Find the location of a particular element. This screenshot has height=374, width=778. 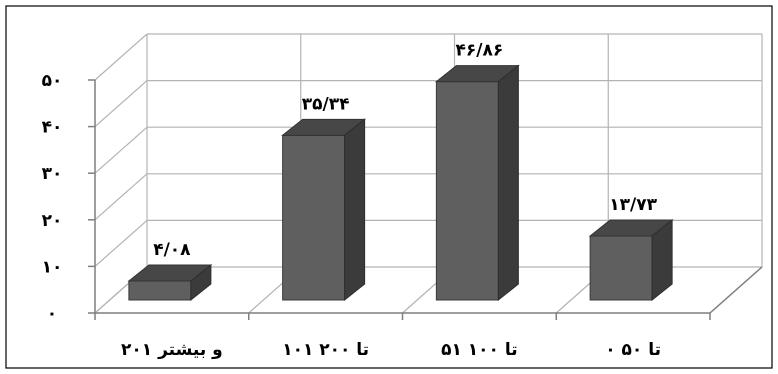

category-label: ۰ تا ۵۰ is located at coordinates (633, 350).